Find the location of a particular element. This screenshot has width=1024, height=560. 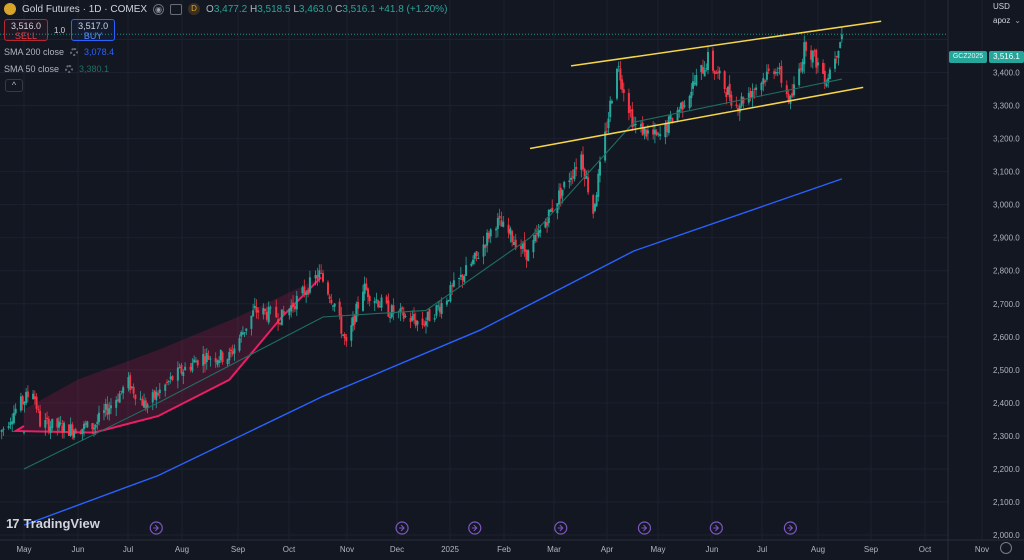

indicator-sma50: SMA 50 close 3,380.1 is located at coordinates (56, 69).